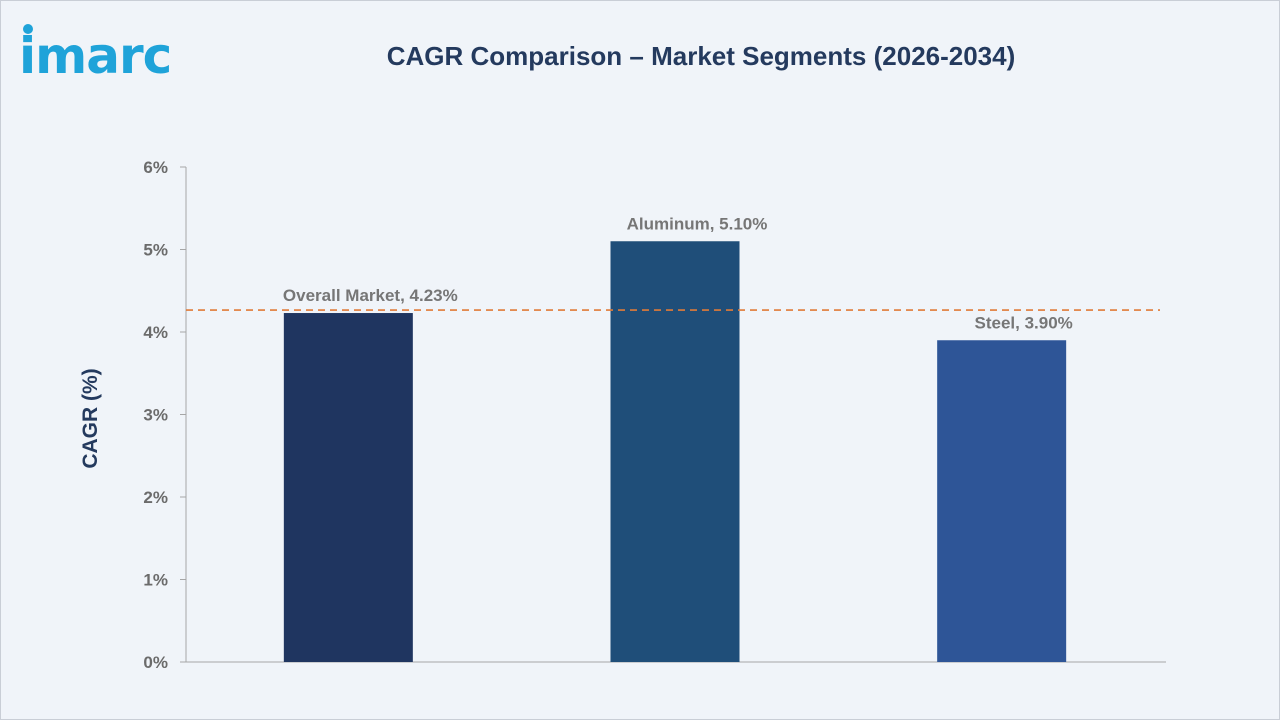  Describe the element at coordinates (697, 223) in the screenshot. I see `data-label: Aluminum, 5.10%` at that location.